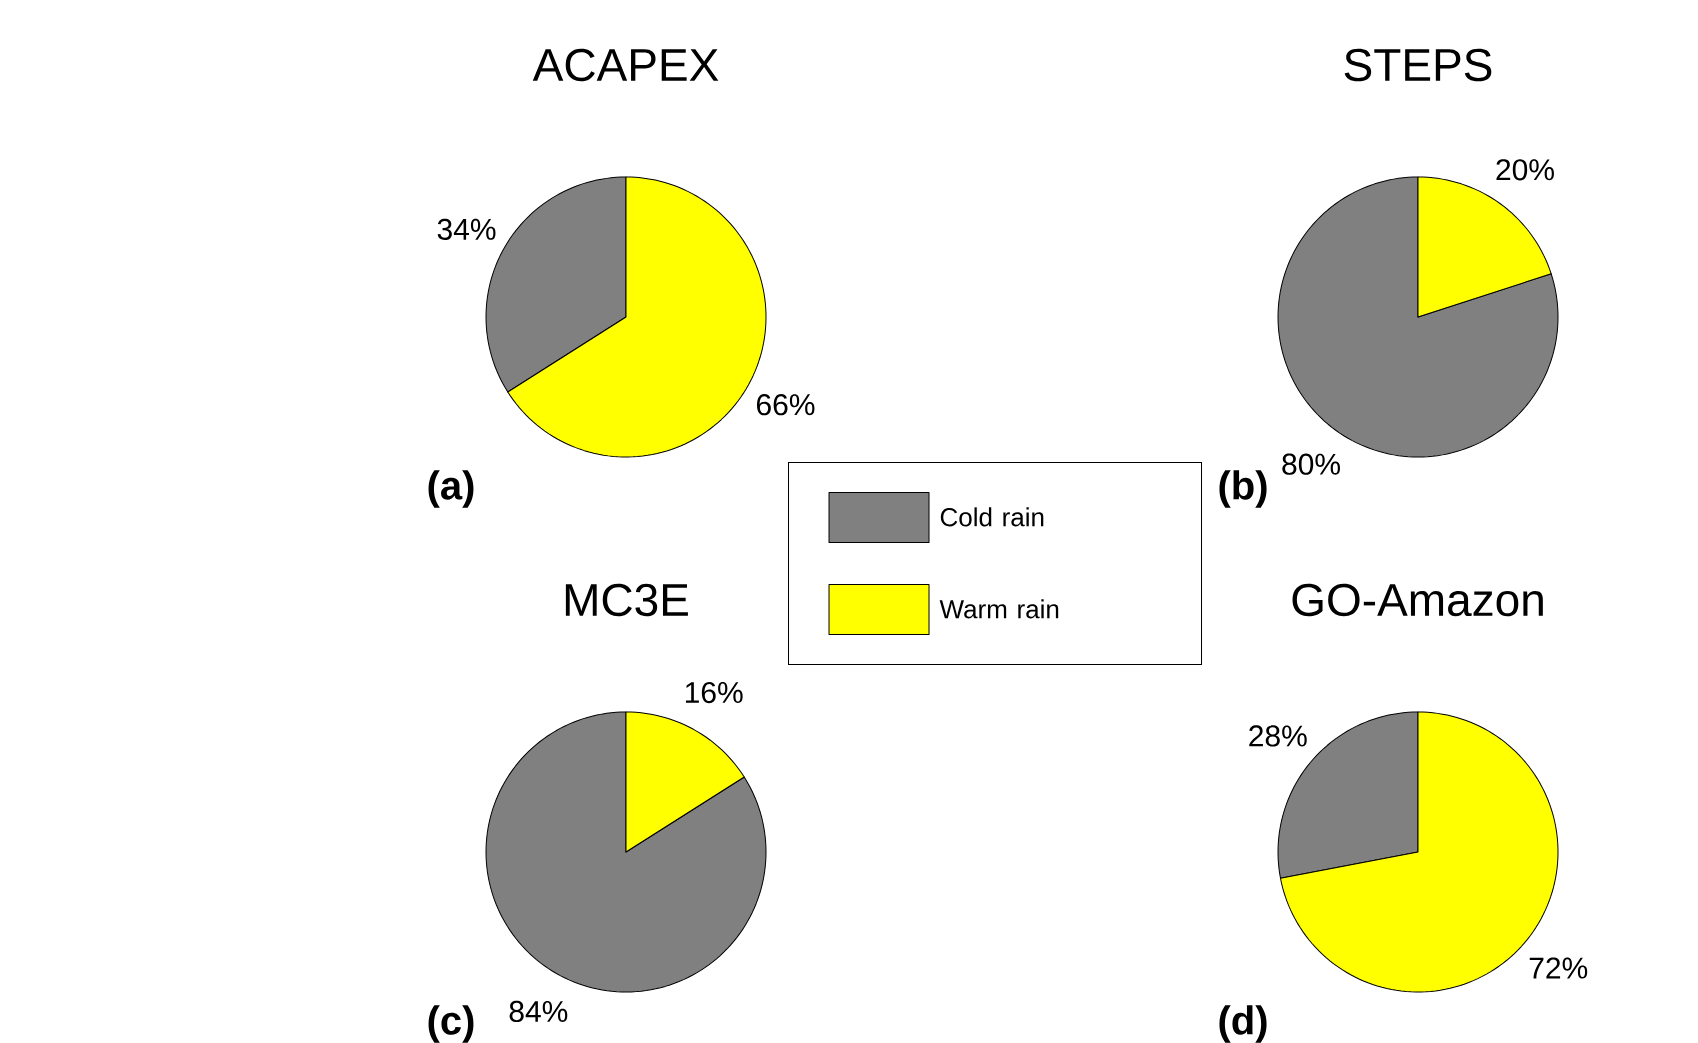  What do you see at coordinates (451, 1024) in the screenshot?
I see `text: (c)` at bounding box center [451, 1024].